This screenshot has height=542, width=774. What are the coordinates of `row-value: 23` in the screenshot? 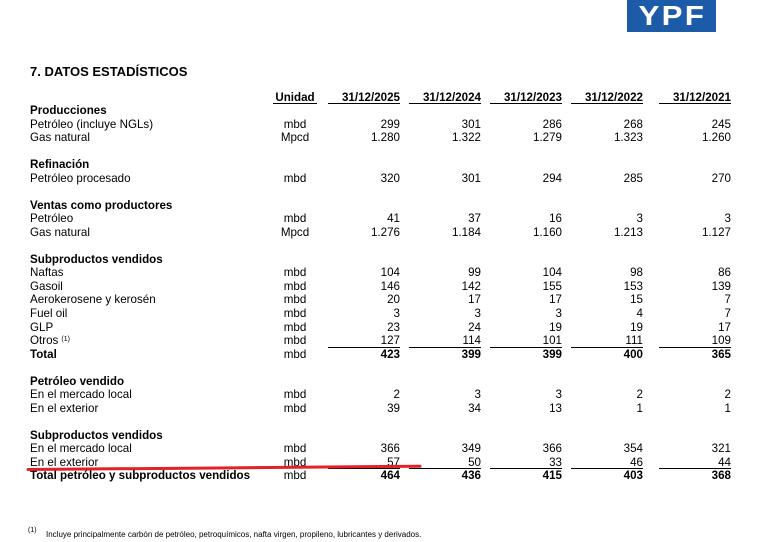 It's located at (393, 327).